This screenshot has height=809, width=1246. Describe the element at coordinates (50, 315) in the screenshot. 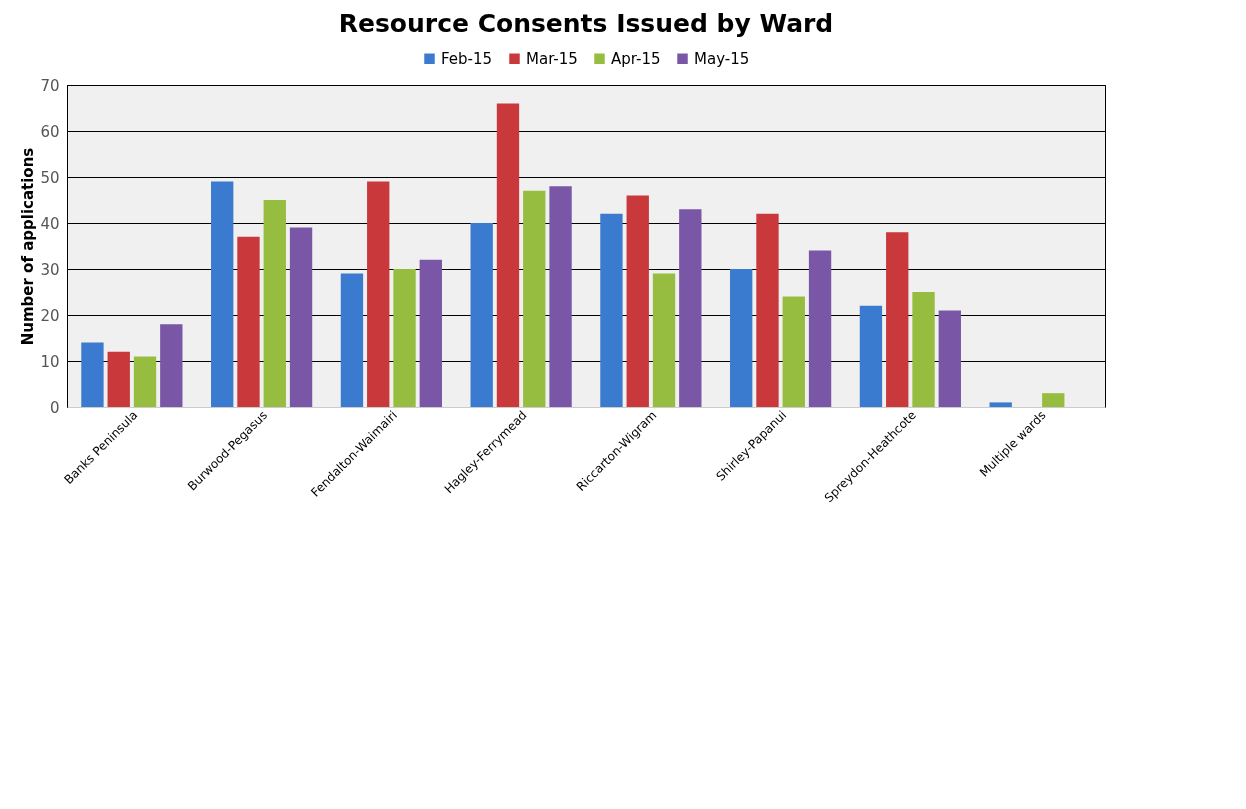

I see `y-tick-label: 20` at that location.